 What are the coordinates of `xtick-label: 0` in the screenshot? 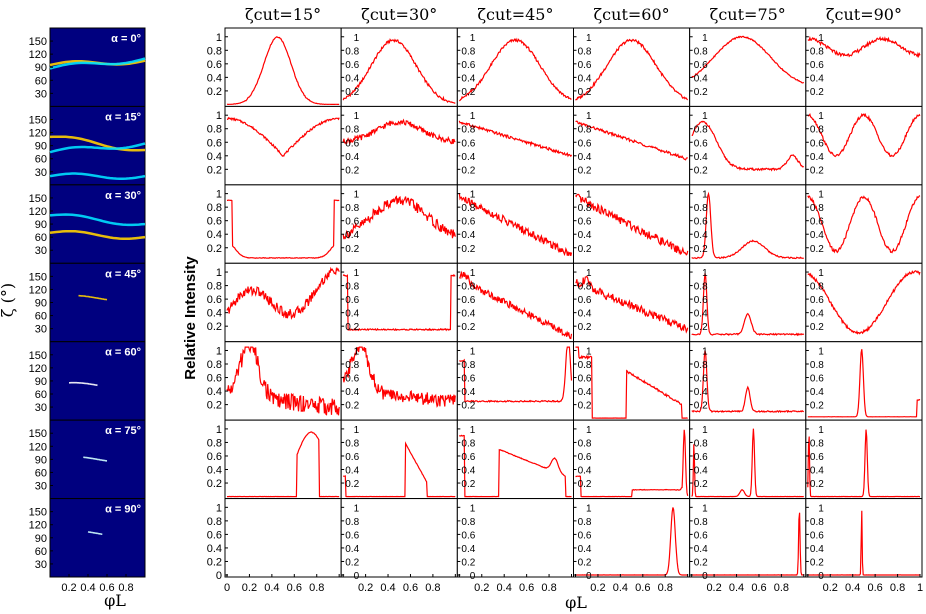 It's located at (227, 588).